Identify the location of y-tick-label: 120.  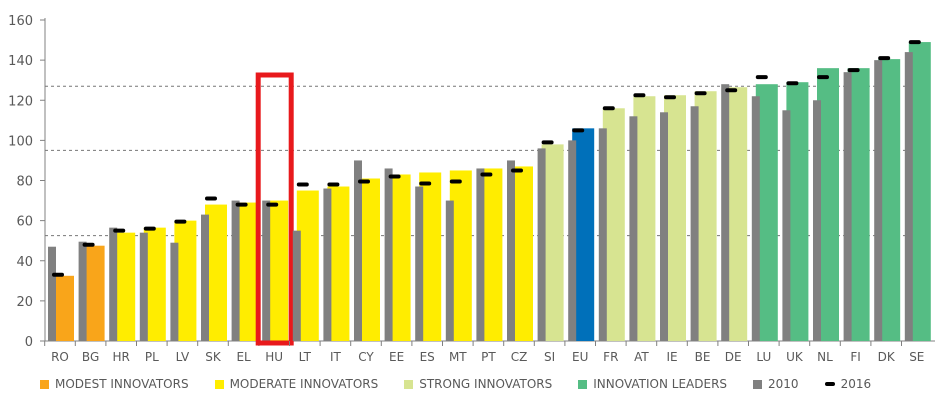
(20, 101).